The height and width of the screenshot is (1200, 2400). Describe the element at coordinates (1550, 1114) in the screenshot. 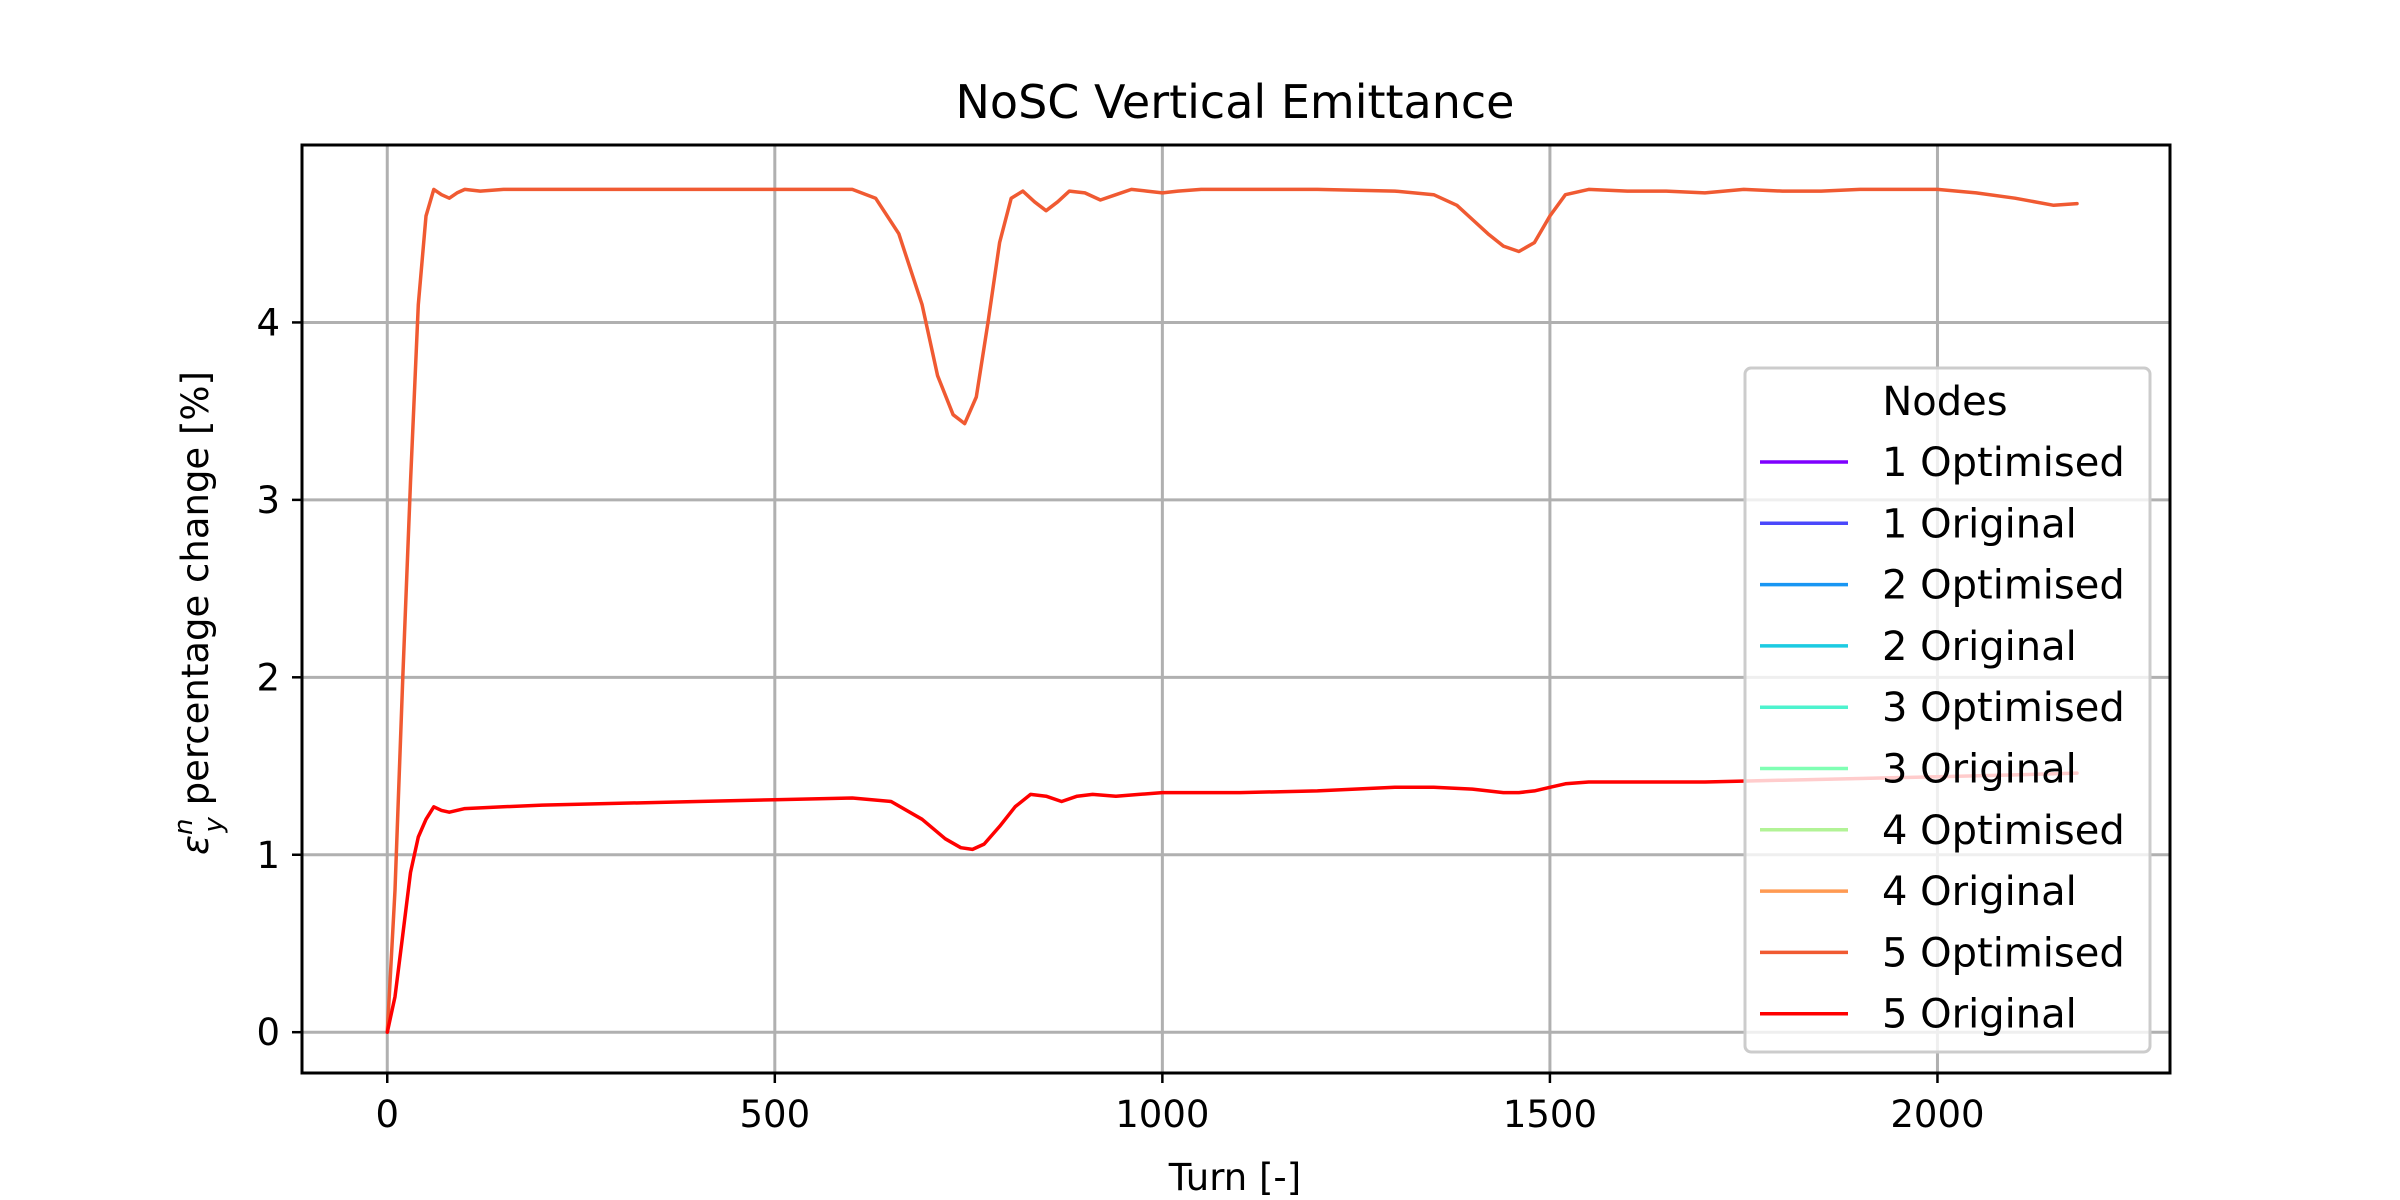

I see `x-tick-label: 1500` at that location.